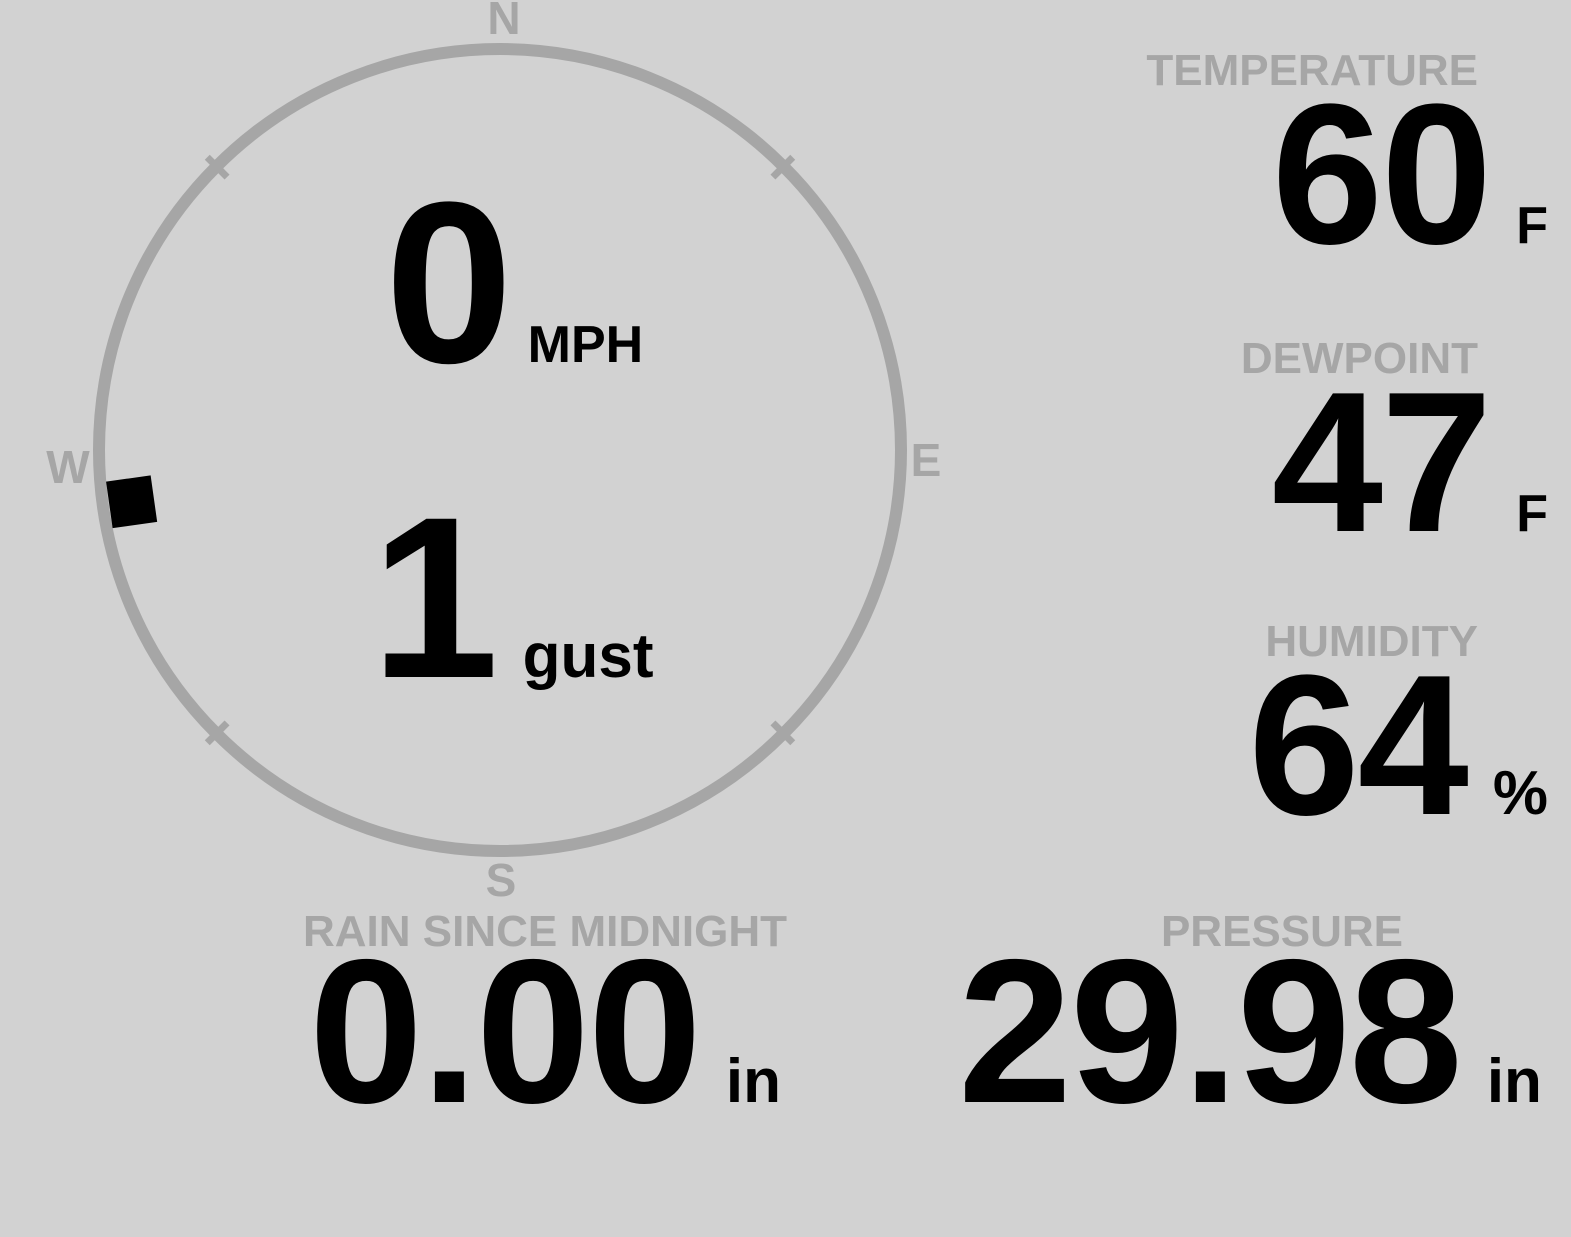  I want to click on wind-speed-unit: MPH, so click(585, 345).